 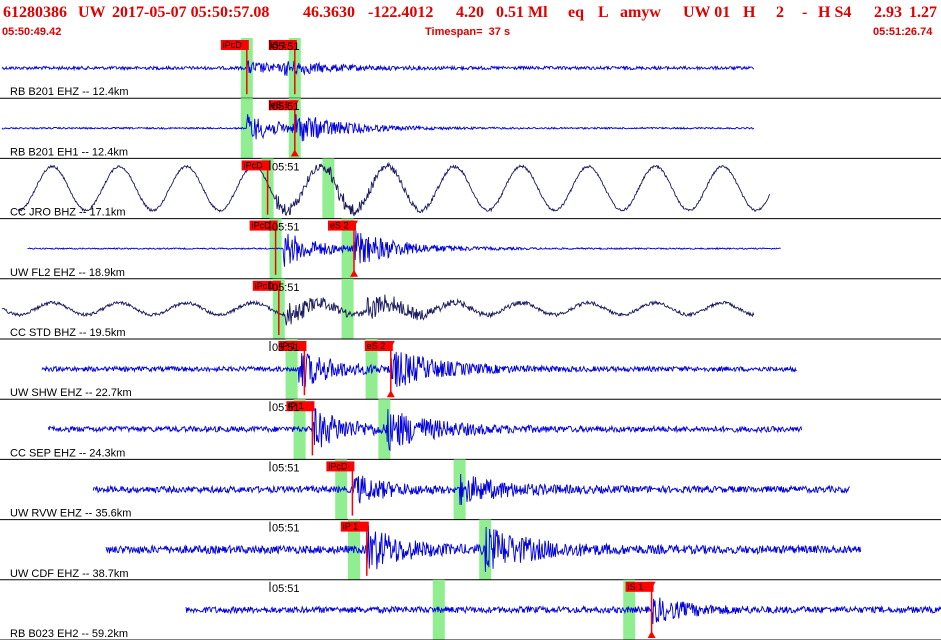 I want to click on trace-row-1: eS 105:51 RB B201 EH1 -- 12.4km, so click(x=470, y=128).